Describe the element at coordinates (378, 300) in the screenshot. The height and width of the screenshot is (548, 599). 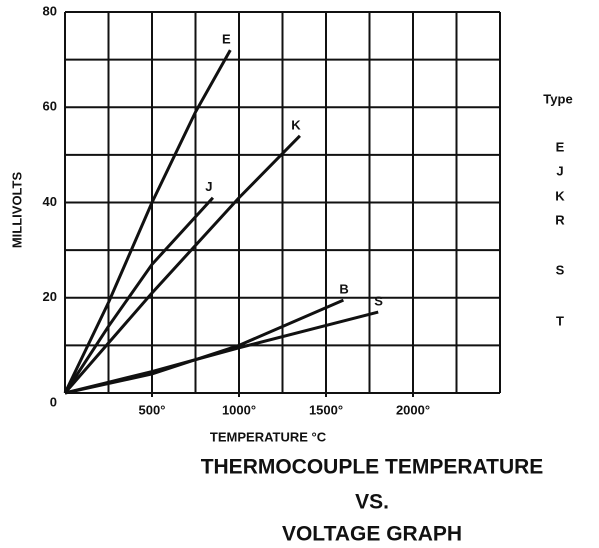
I see `series-label: S` at that location.